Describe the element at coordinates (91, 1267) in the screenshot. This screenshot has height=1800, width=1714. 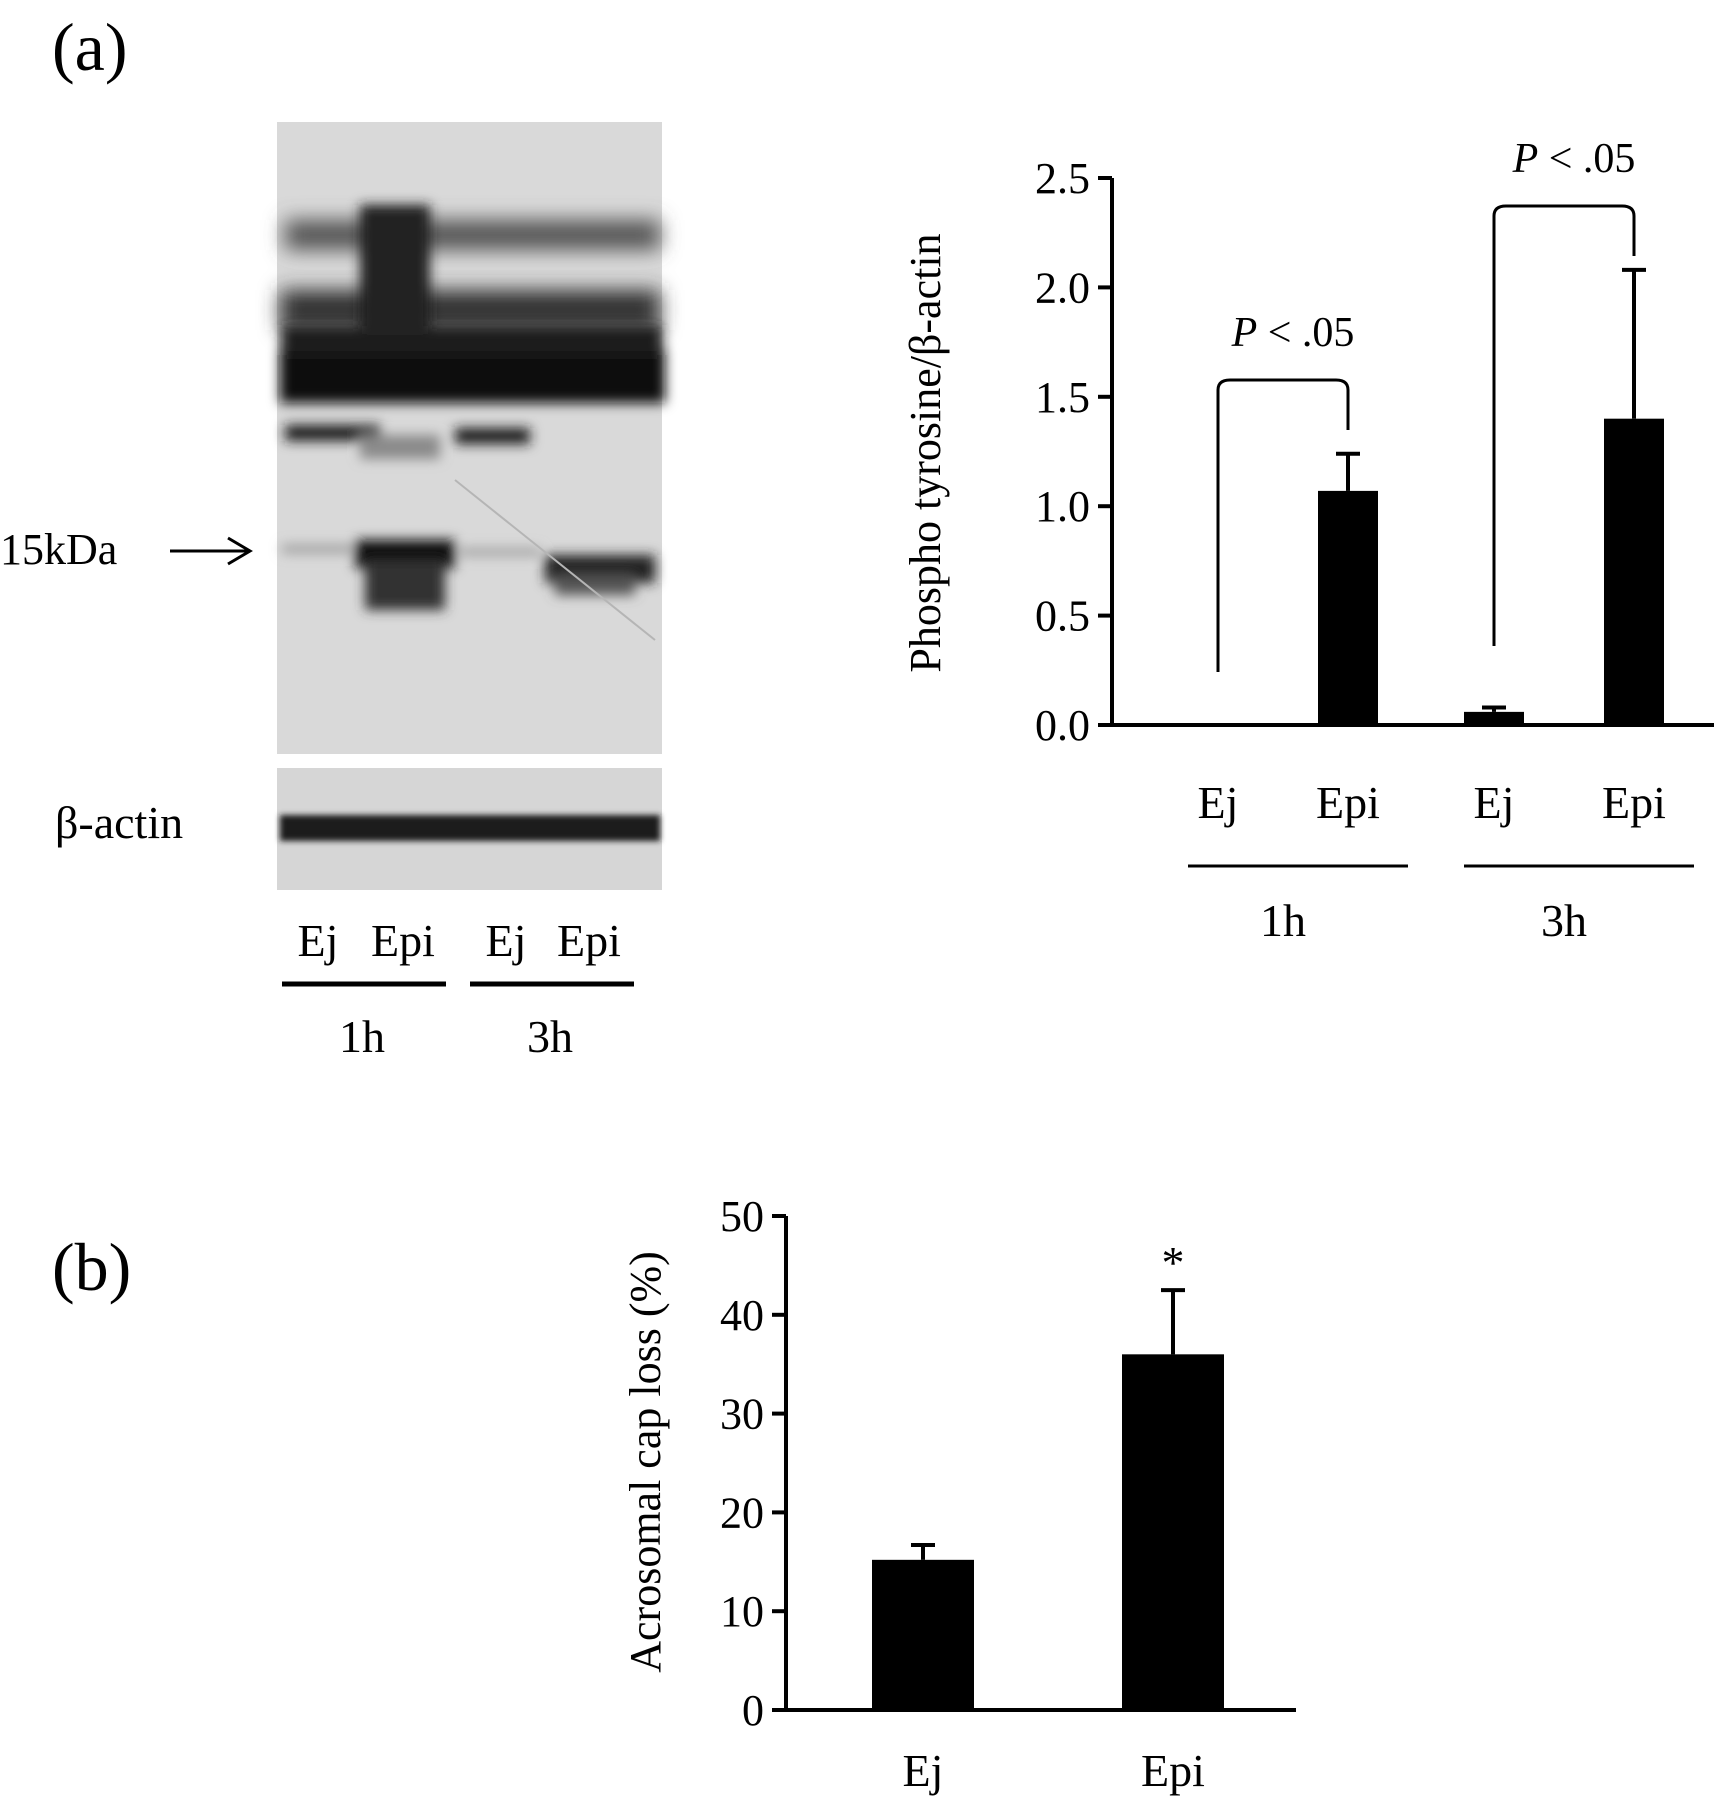
I see `panel-b-label: (b)` at that location.